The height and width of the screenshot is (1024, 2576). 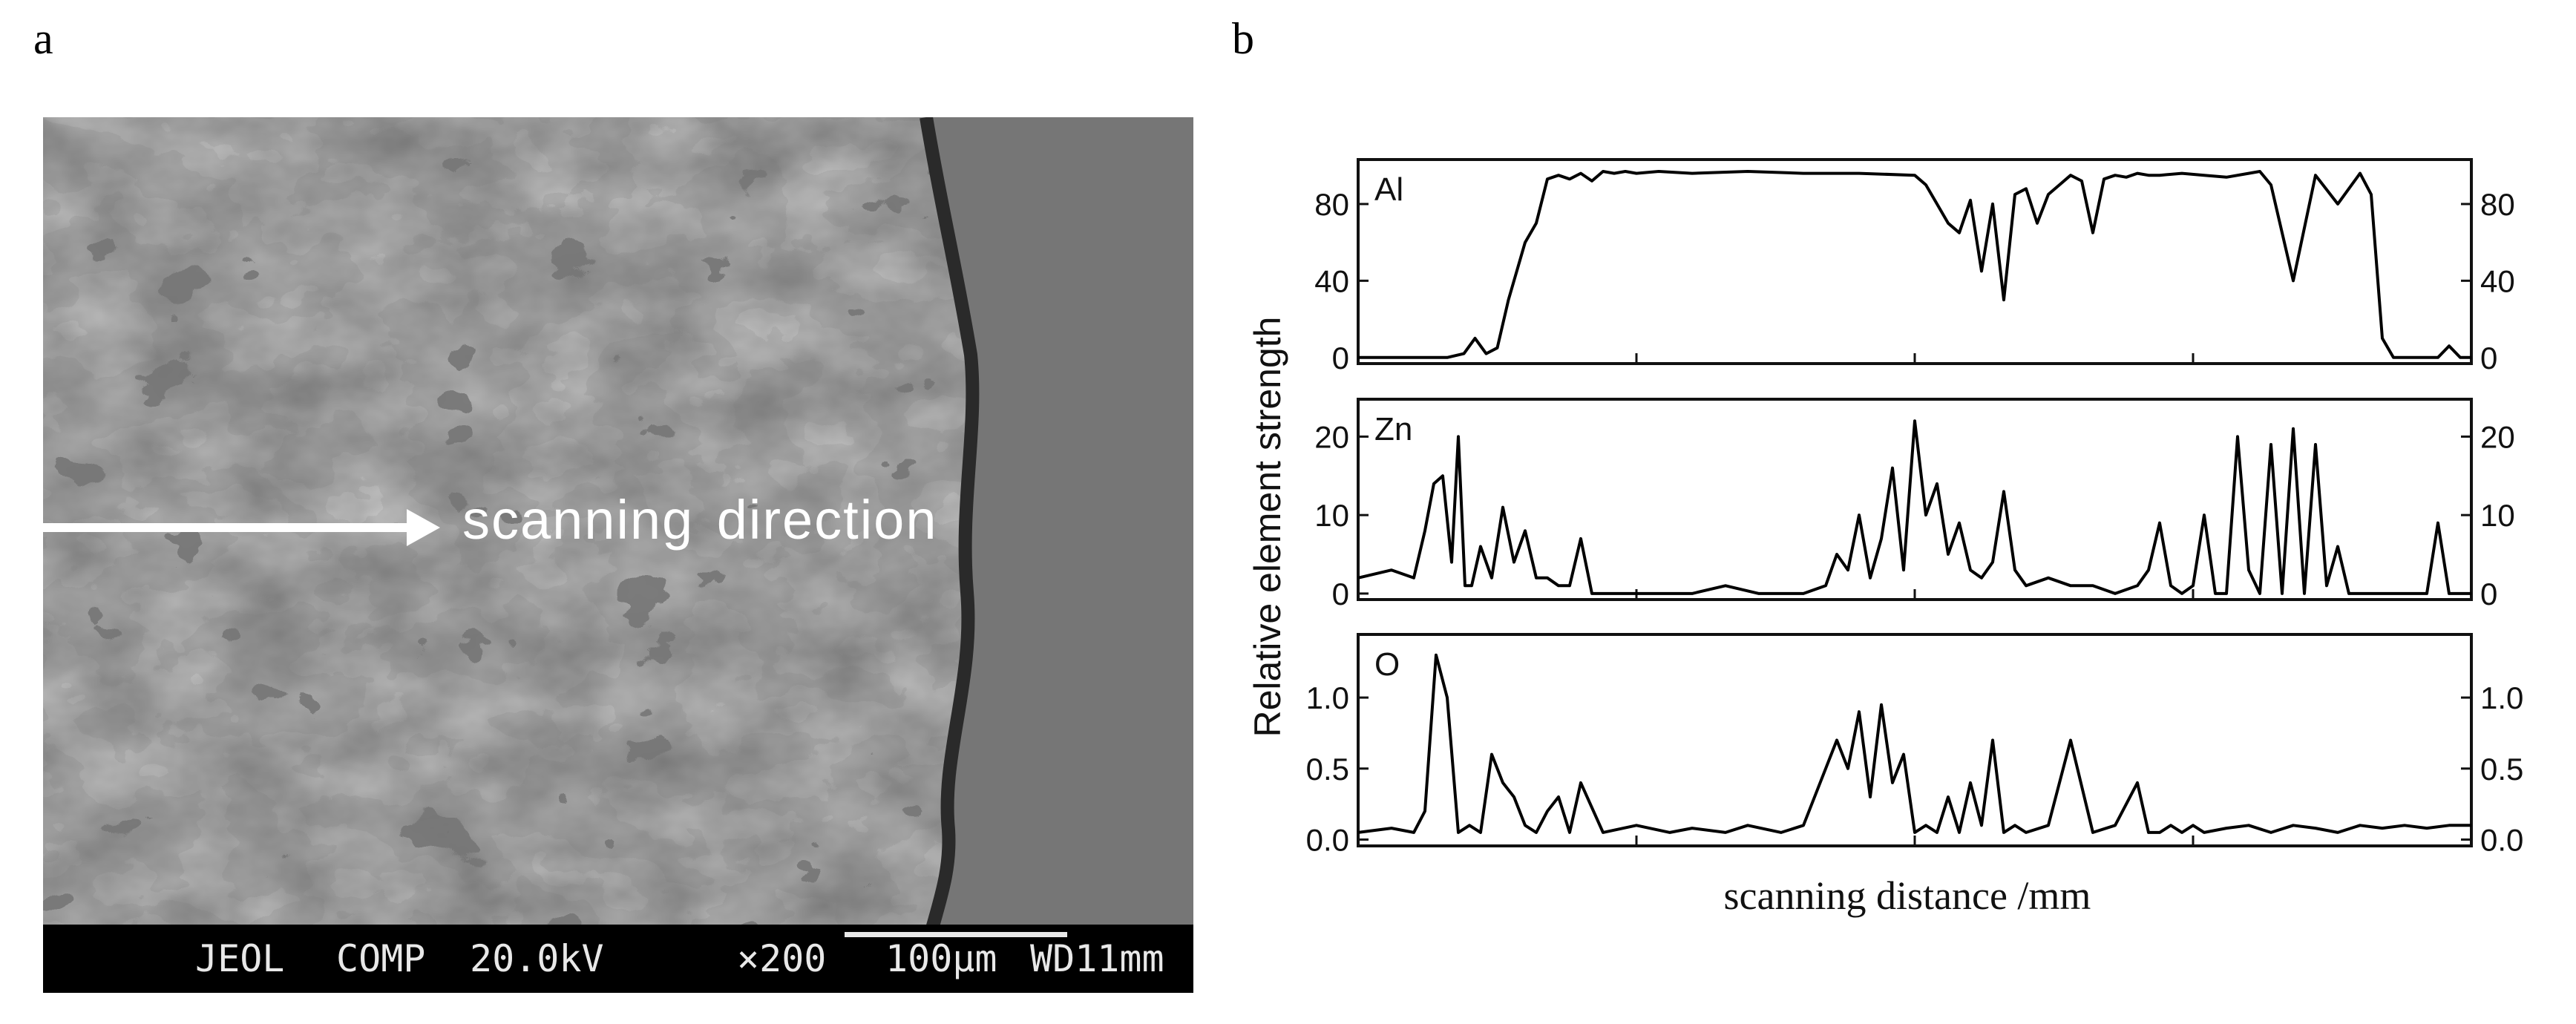 What do you see at coordinates (700, 520) in the screenshot?
I see `scanning-direction-label: scanning direction` at bounding box center [700, 520].